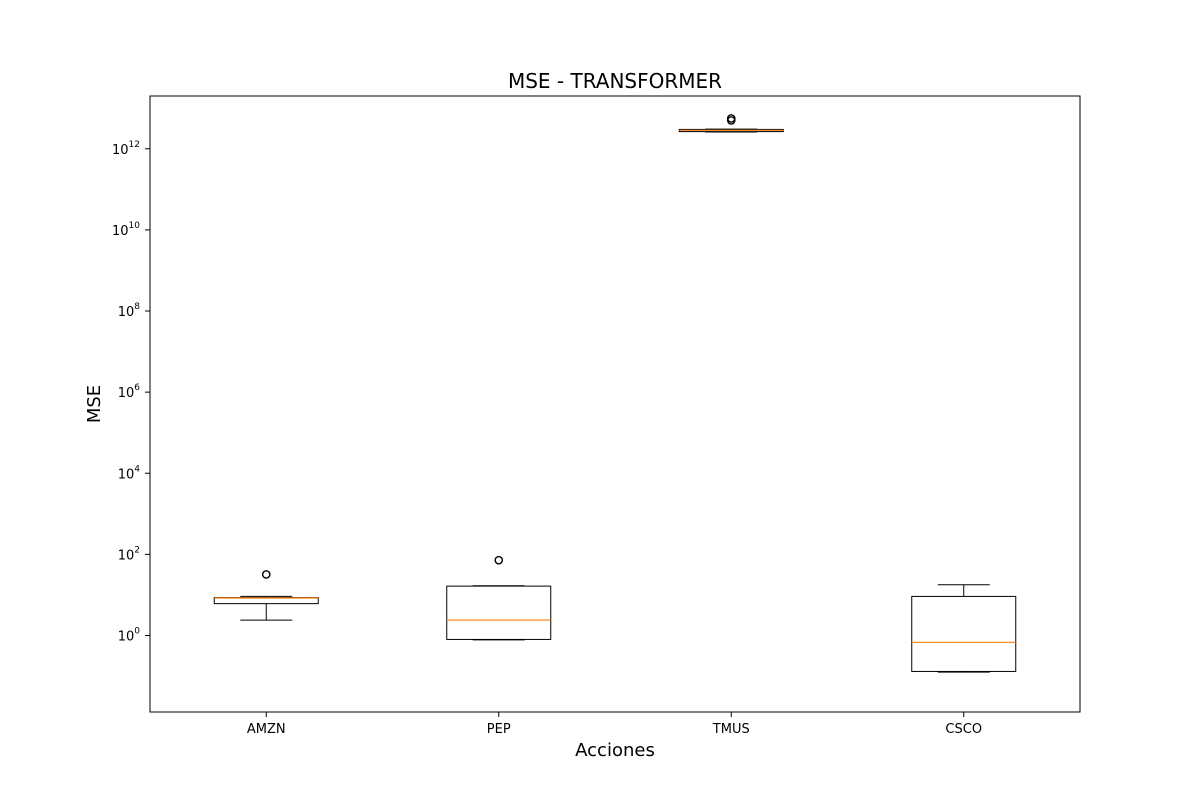 This screenshot has height=800, width=1200. What do you see at coordinates (94, 404) in the screenshot?
I see `y-axis-label: MSE` at bounding box center [94, 404].